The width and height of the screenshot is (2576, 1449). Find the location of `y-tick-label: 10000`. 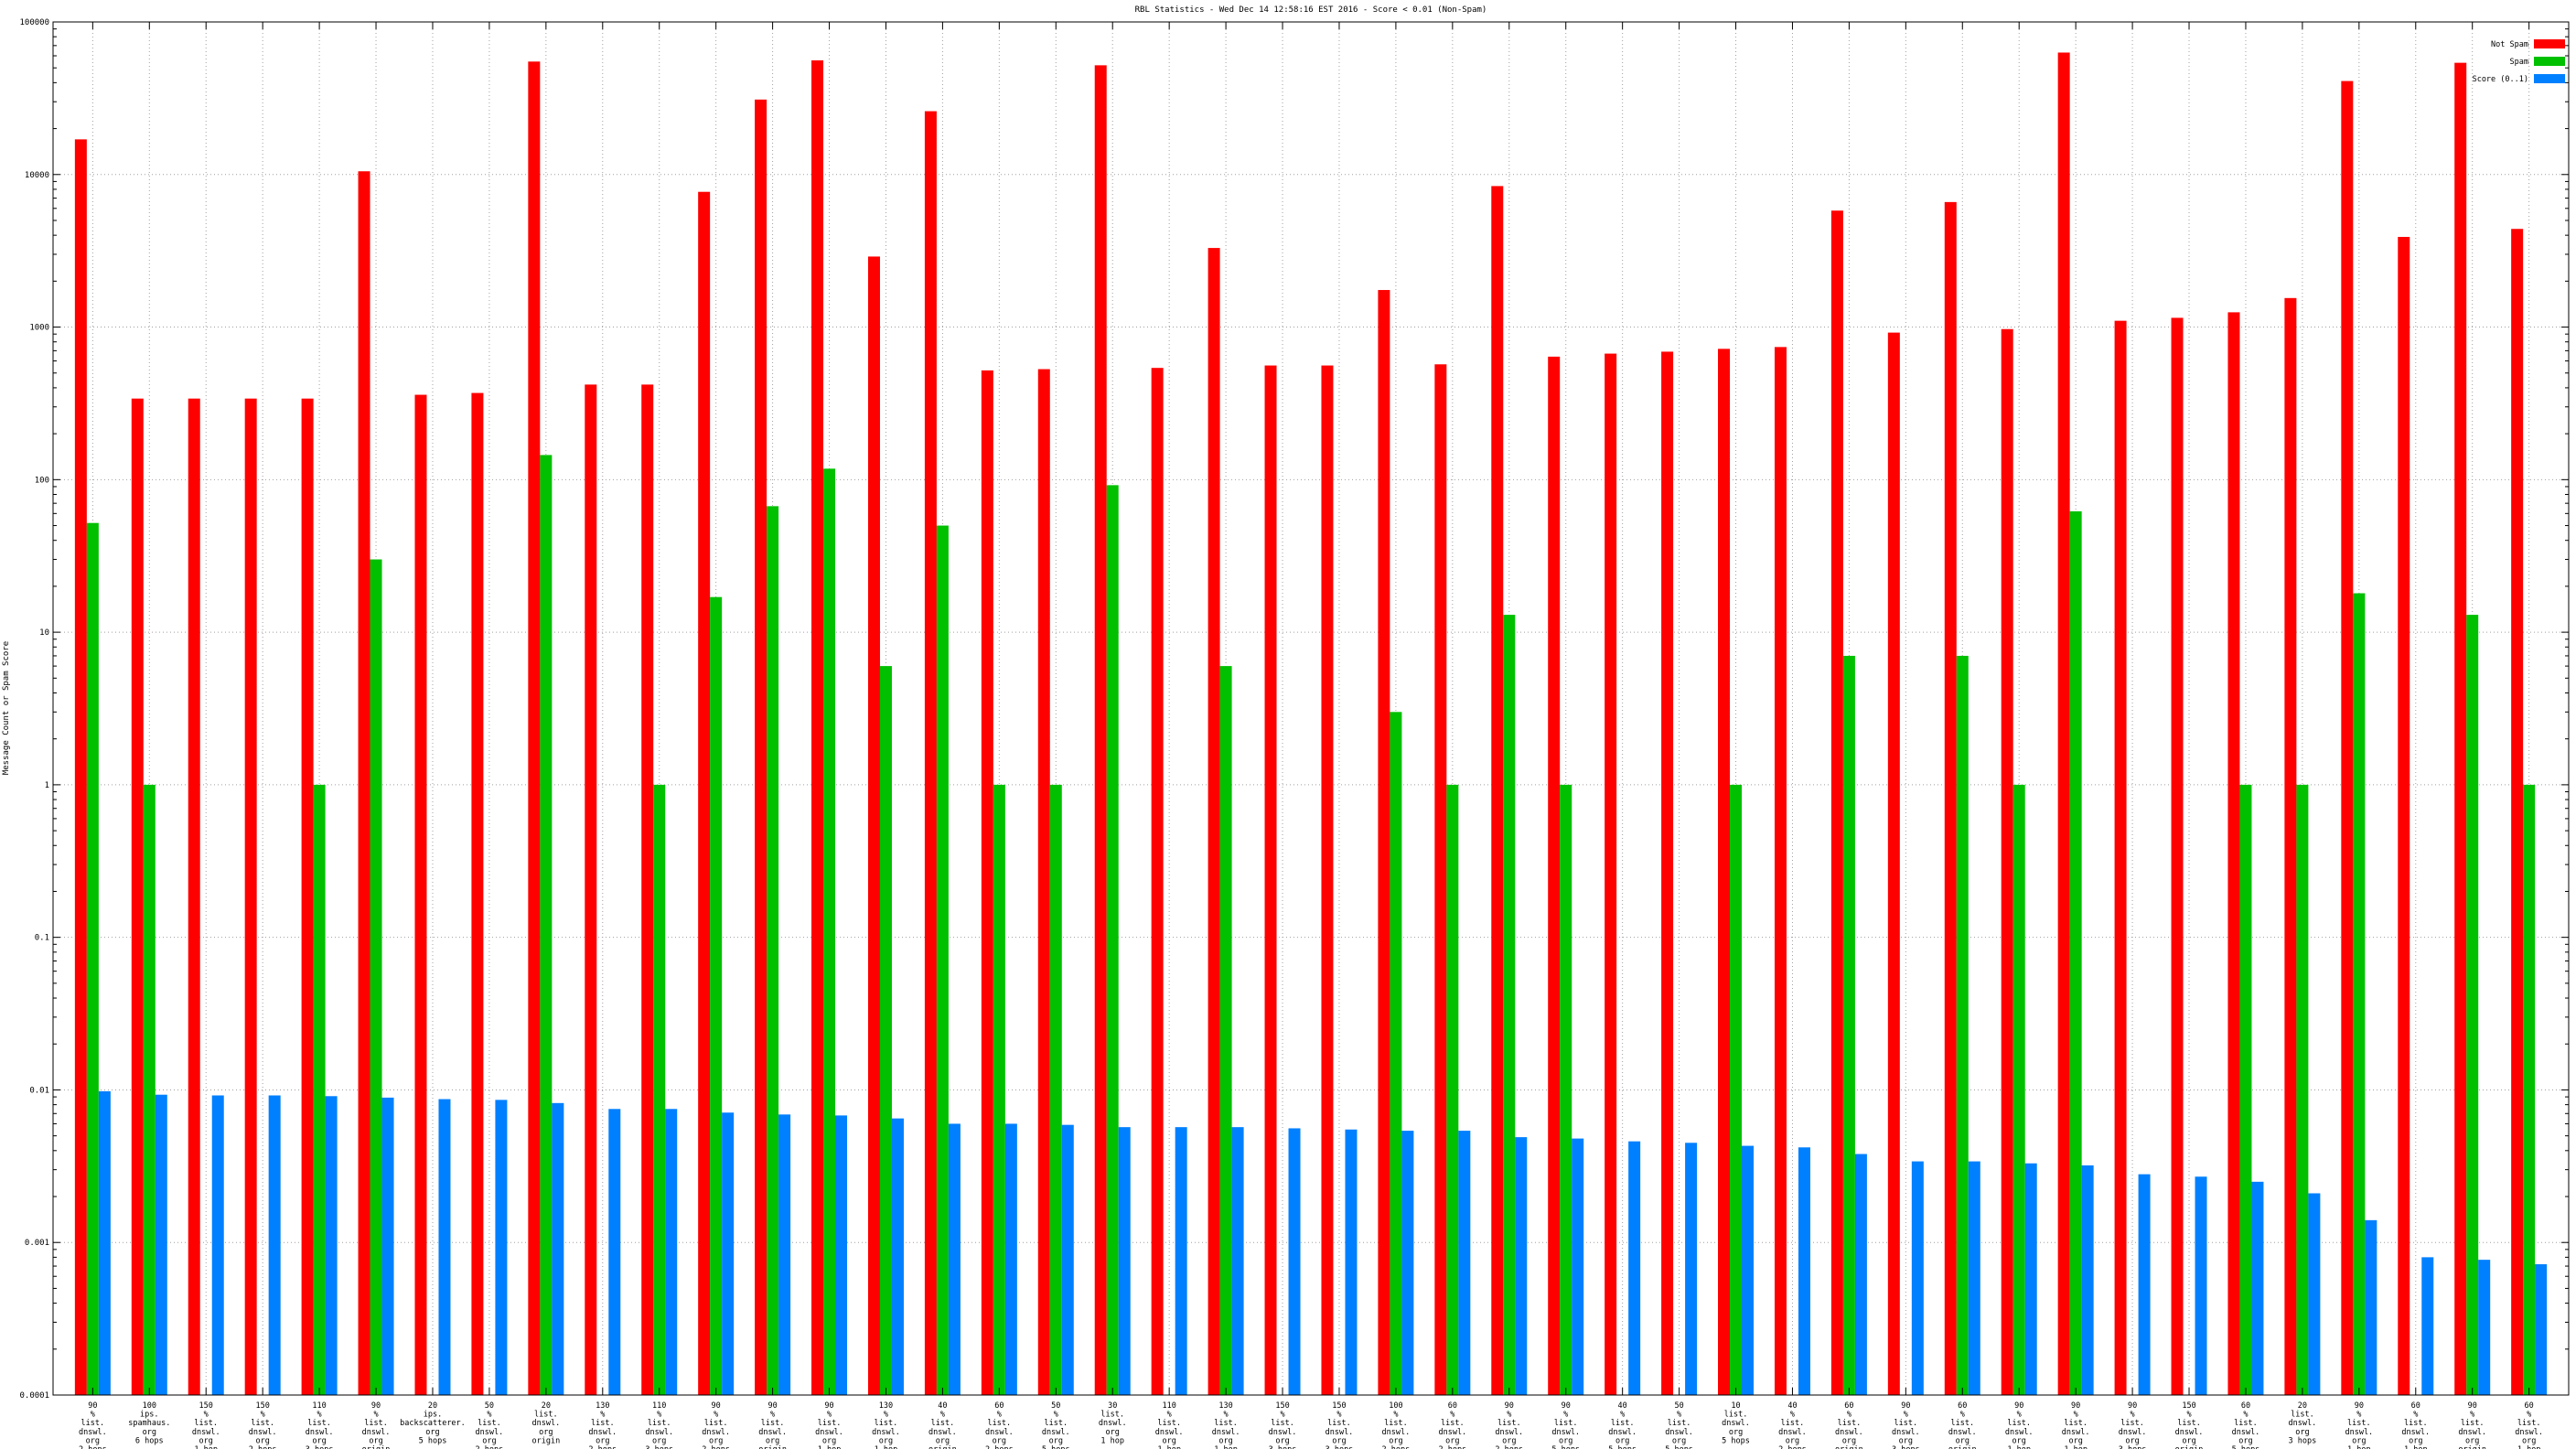

y-tick-label: 10000 is located at coordinates (37, 176).